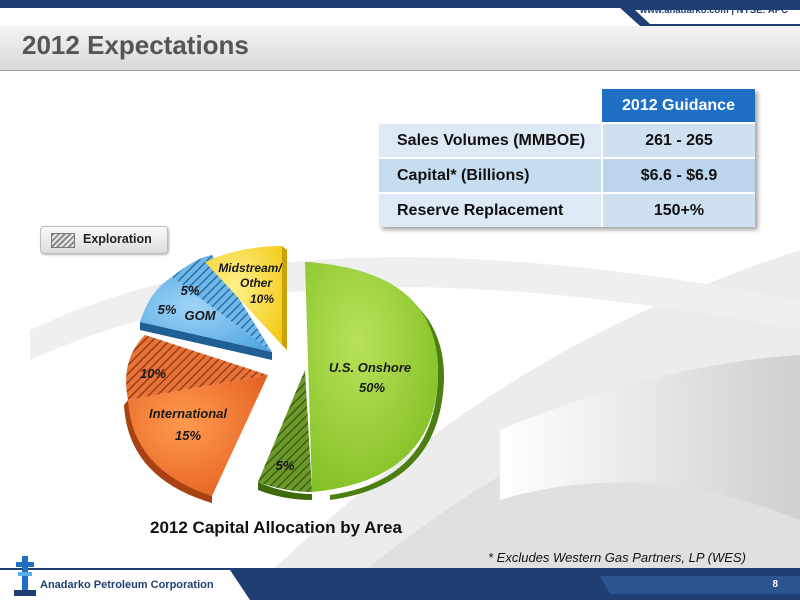  I want to click on chart-title: 2012 Capital Allocation by Area, so click(276, 527).